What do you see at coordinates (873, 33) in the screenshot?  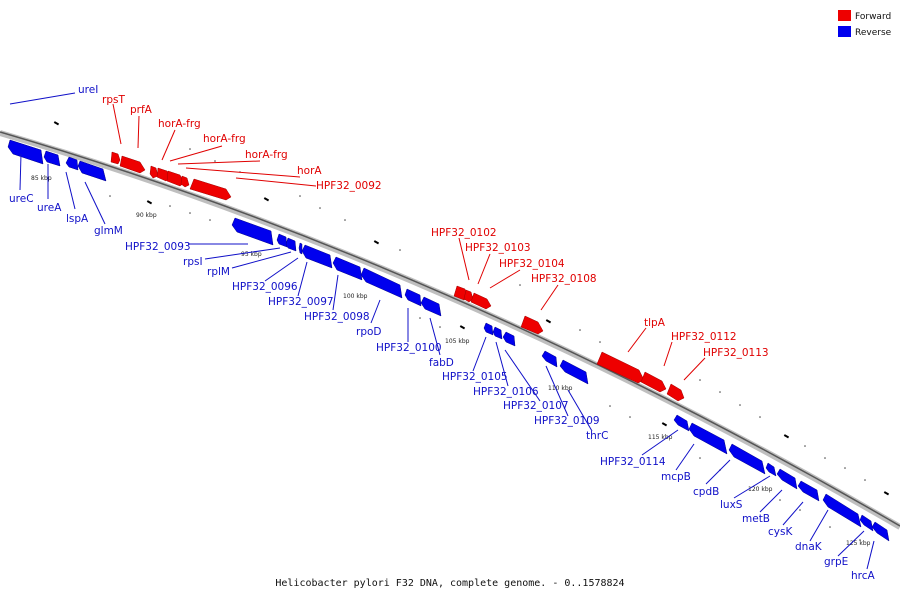 I see `legend-reverse-label: Reverse` at bounding box center [873, 33].